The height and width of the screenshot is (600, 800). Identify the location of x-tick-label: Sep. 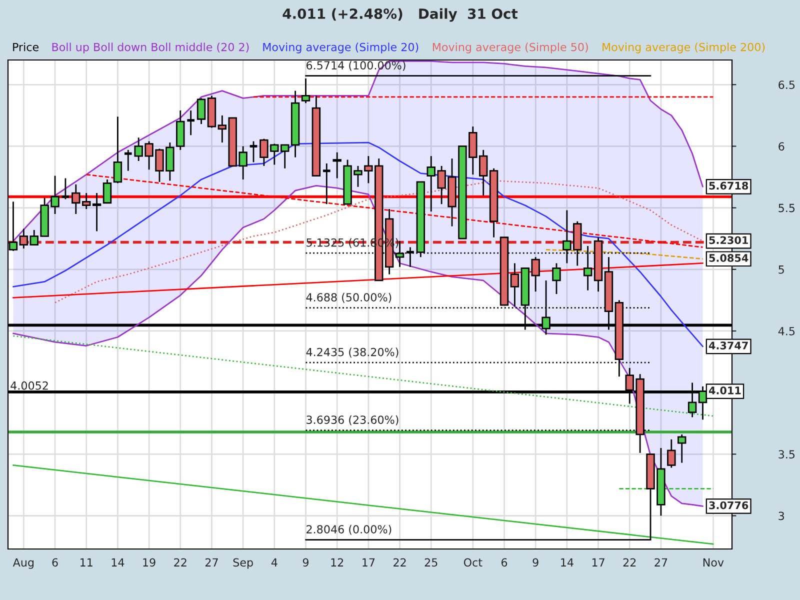
(243, 563).